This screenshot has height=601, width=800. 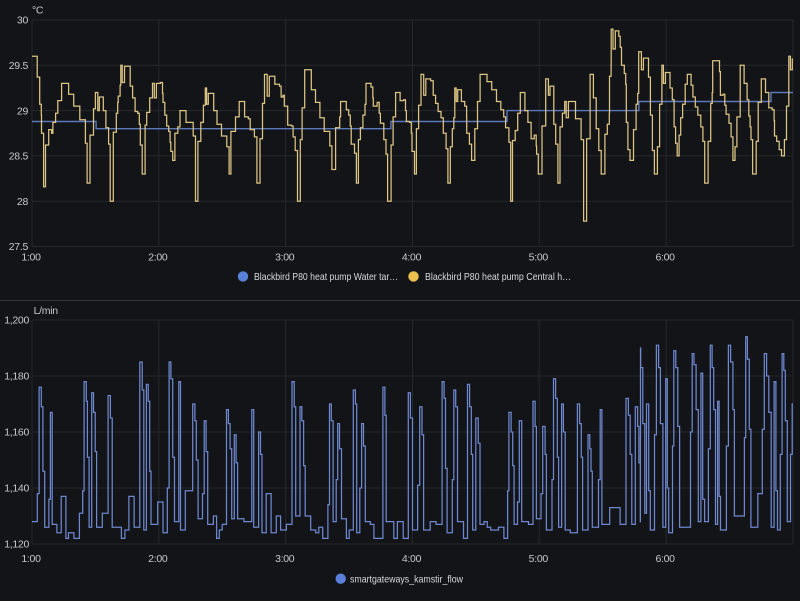 What do you see at coordinates (23, 111) in the screenshot?
I see `svg-text: 29` at bounding box center [23, 111].